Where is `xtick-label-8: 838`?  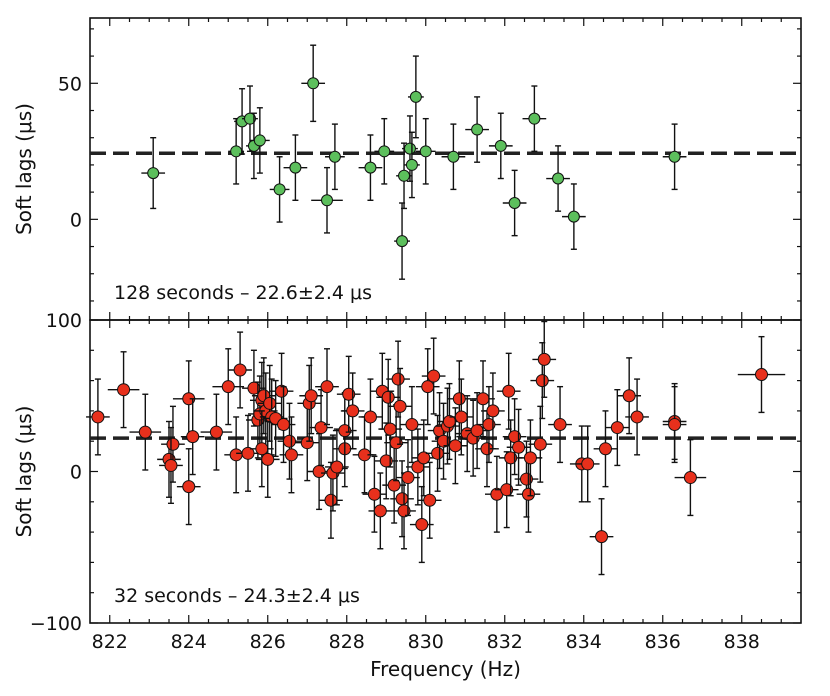 xtick-label-8: 838 is located at coordinates (742, 642).